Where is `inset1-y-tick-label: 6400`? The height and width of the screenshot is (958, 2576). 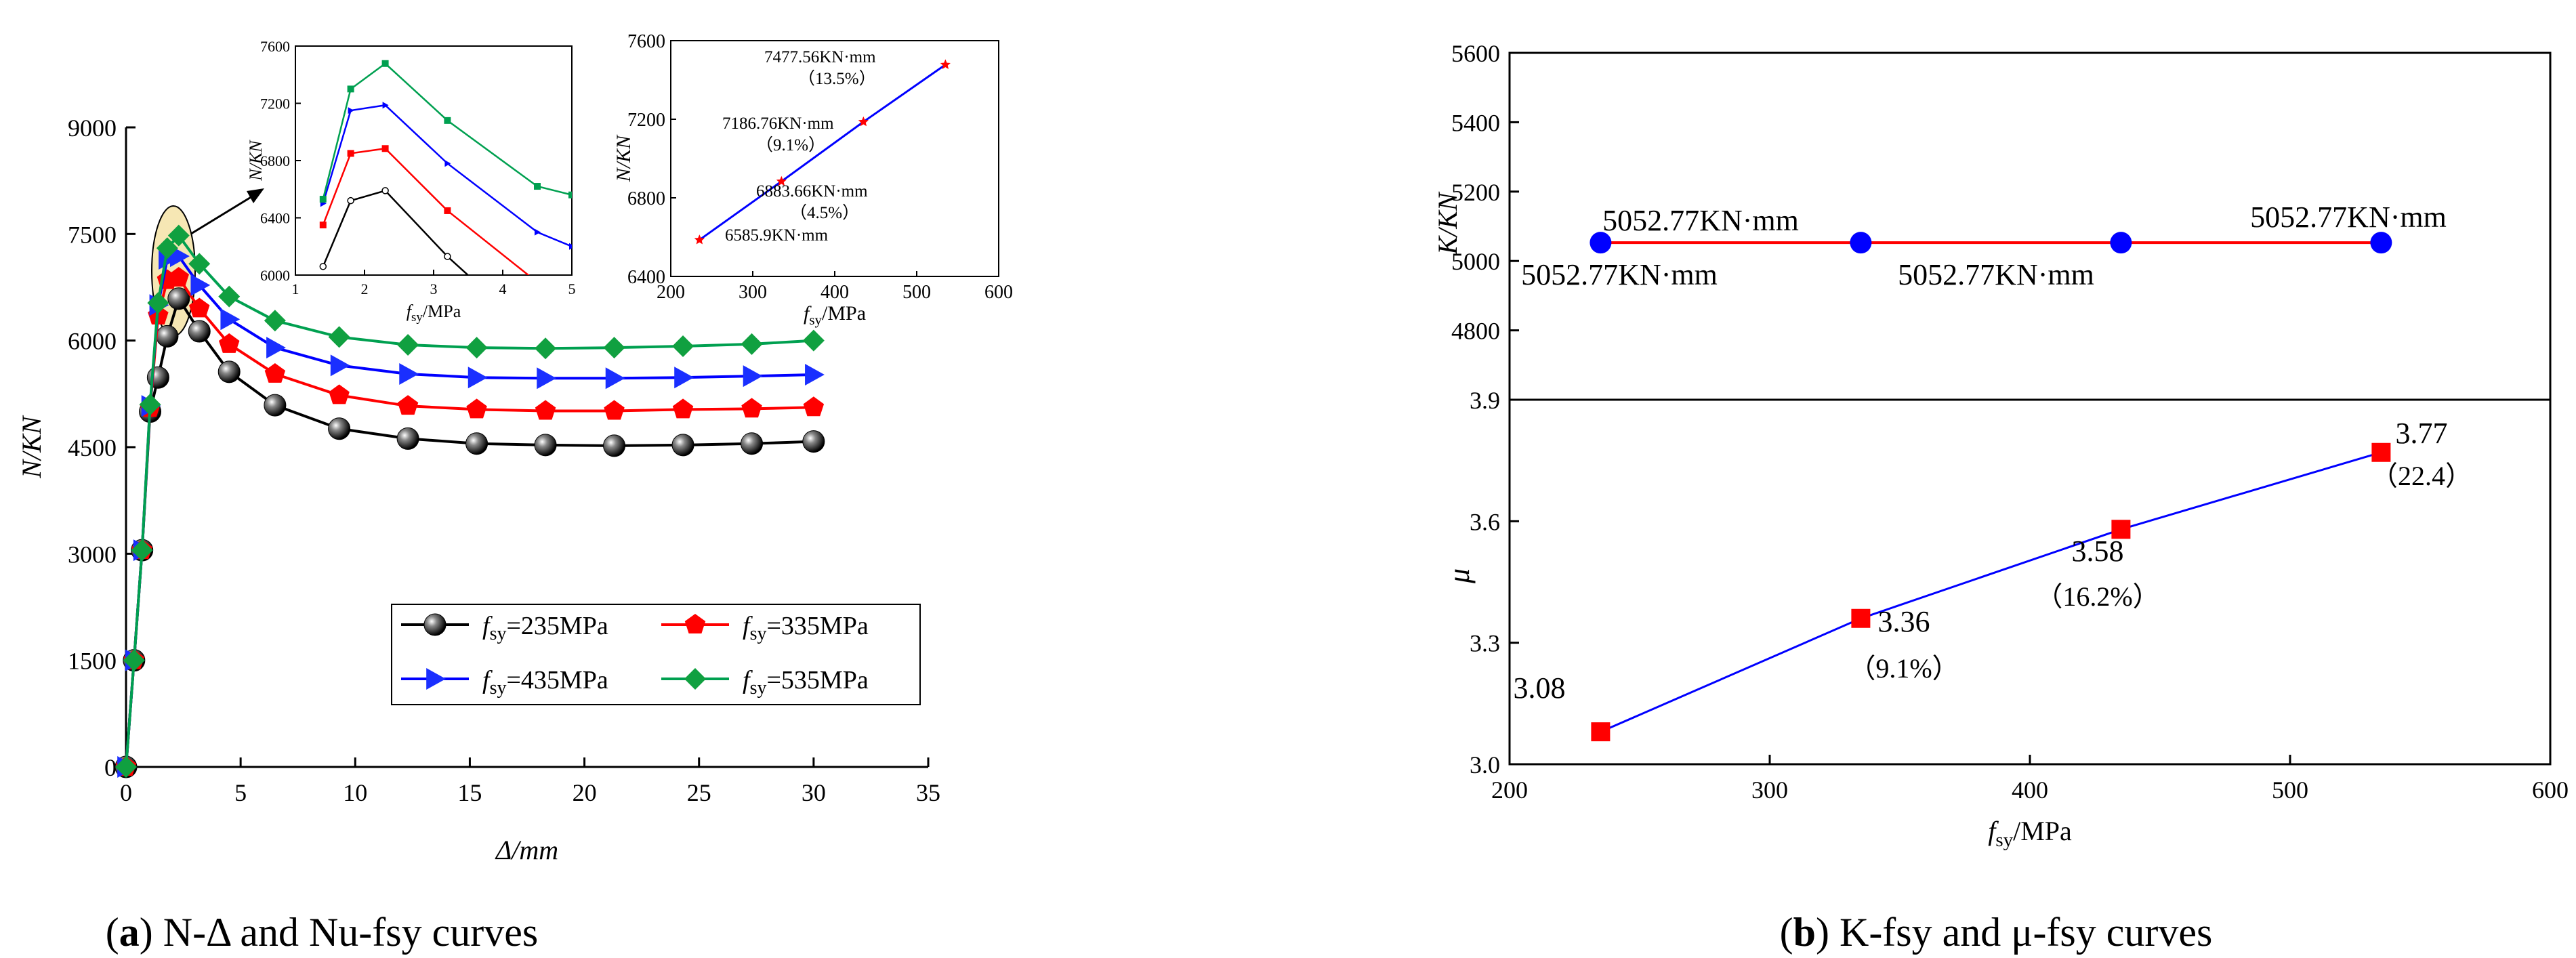
inset1-y-tick-label: 6400 is located at coordinates (275, 218).